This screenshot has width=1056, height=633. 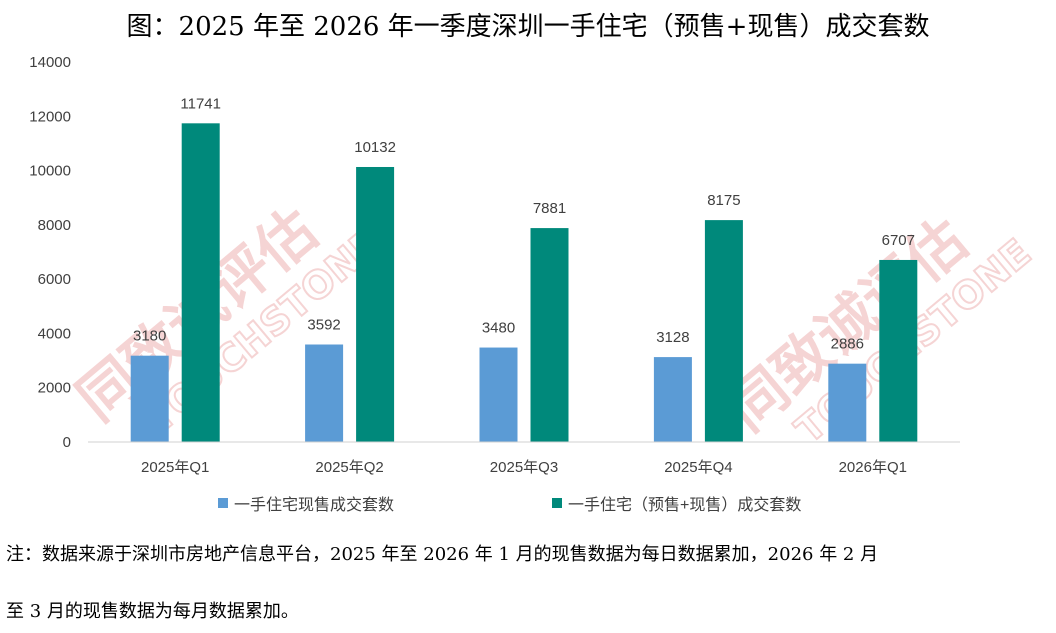 What do you see at coordinates (877, 328) in the screenshot?
I see `watermark: 同致诚评估TOUCHSTONE` at bounding box center [877, 328].